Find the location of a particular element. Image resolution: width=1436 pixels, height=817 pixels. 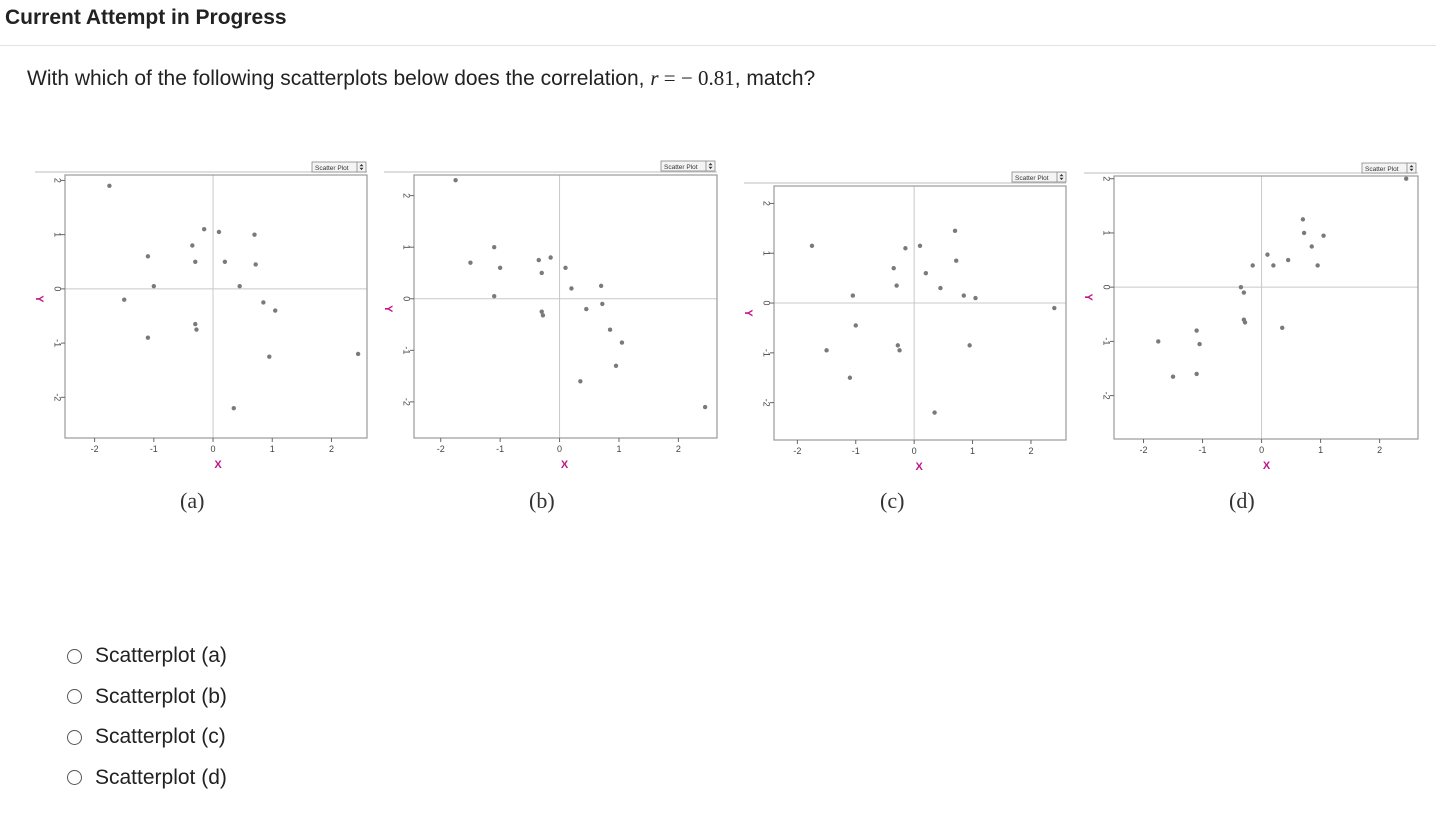

scatterplot-c: -2 -1 0 1 2 -2 -1 0 1 2 X Y Scatter Plot is located at coordinates (904, 322).